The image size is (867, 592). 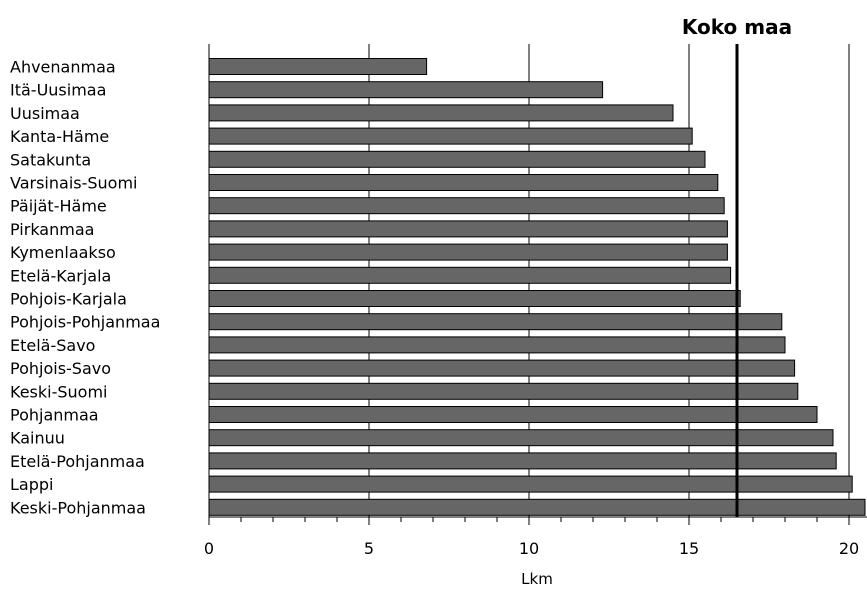 I want to click on x-axis-ticks, so click(x=529, y=521).